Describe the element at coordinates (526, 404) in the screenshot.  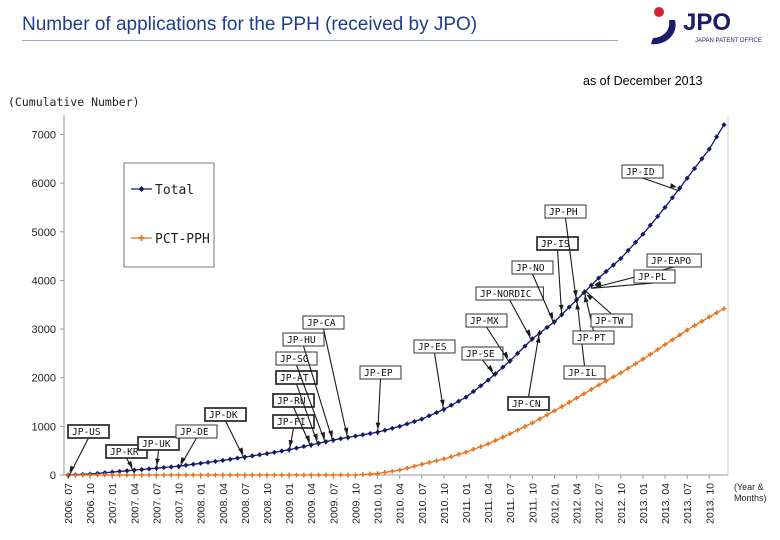
I see `annotation-label: JP-CN` at that location.